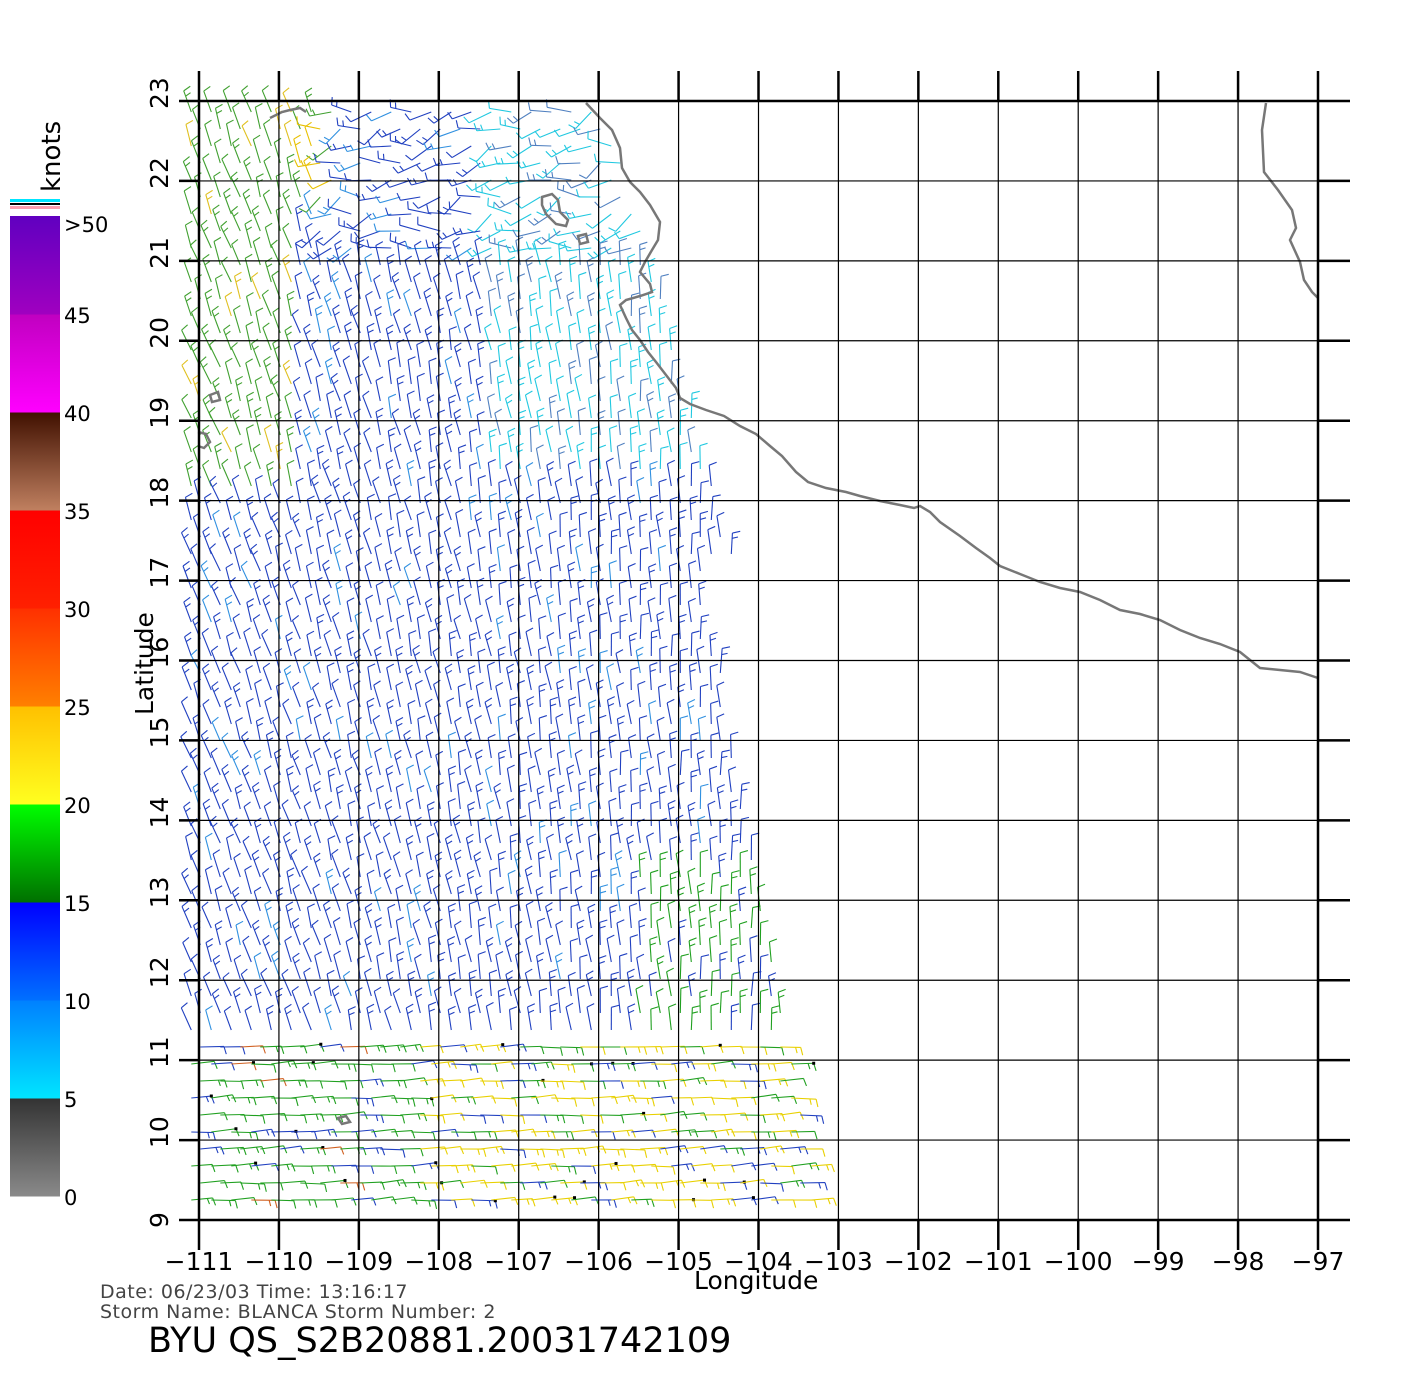 The width and height of the screenshot is (1420, 1400). What do you see at coordinates (77, 414) in the screenshot?
I see `colorbar-tick-label: 40` at bounding box center [77, 414].